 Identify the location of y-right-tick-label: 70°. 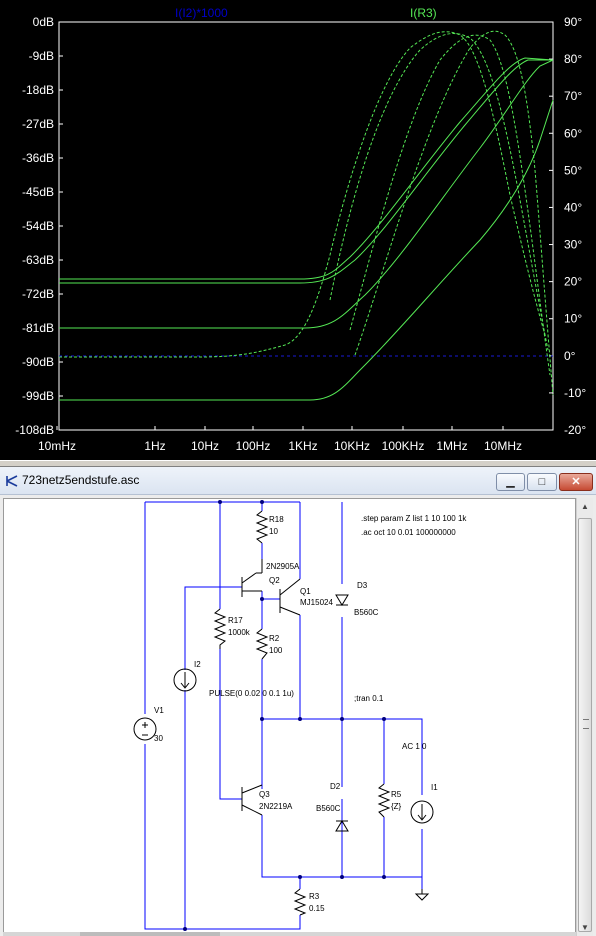
(573, 96).